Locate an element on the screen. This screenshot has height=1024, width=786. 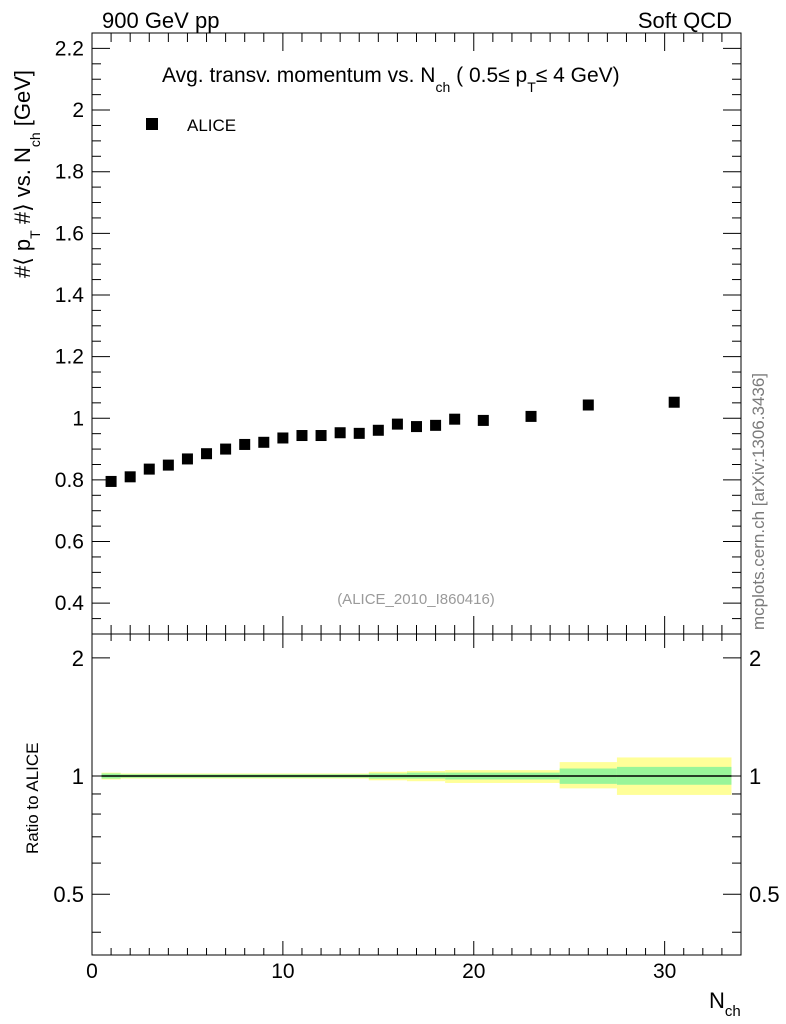
ratio-ytick-label-left: 2 is located at coordinates (78, 658).